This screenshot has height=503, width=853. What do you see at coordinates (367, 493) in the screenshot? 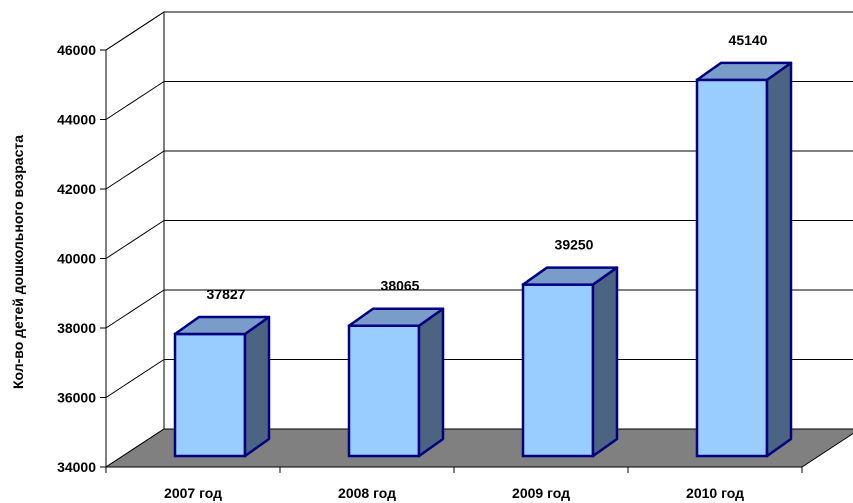
I see `x-tick-label: 2008 год` at bounding box center [367, 493].